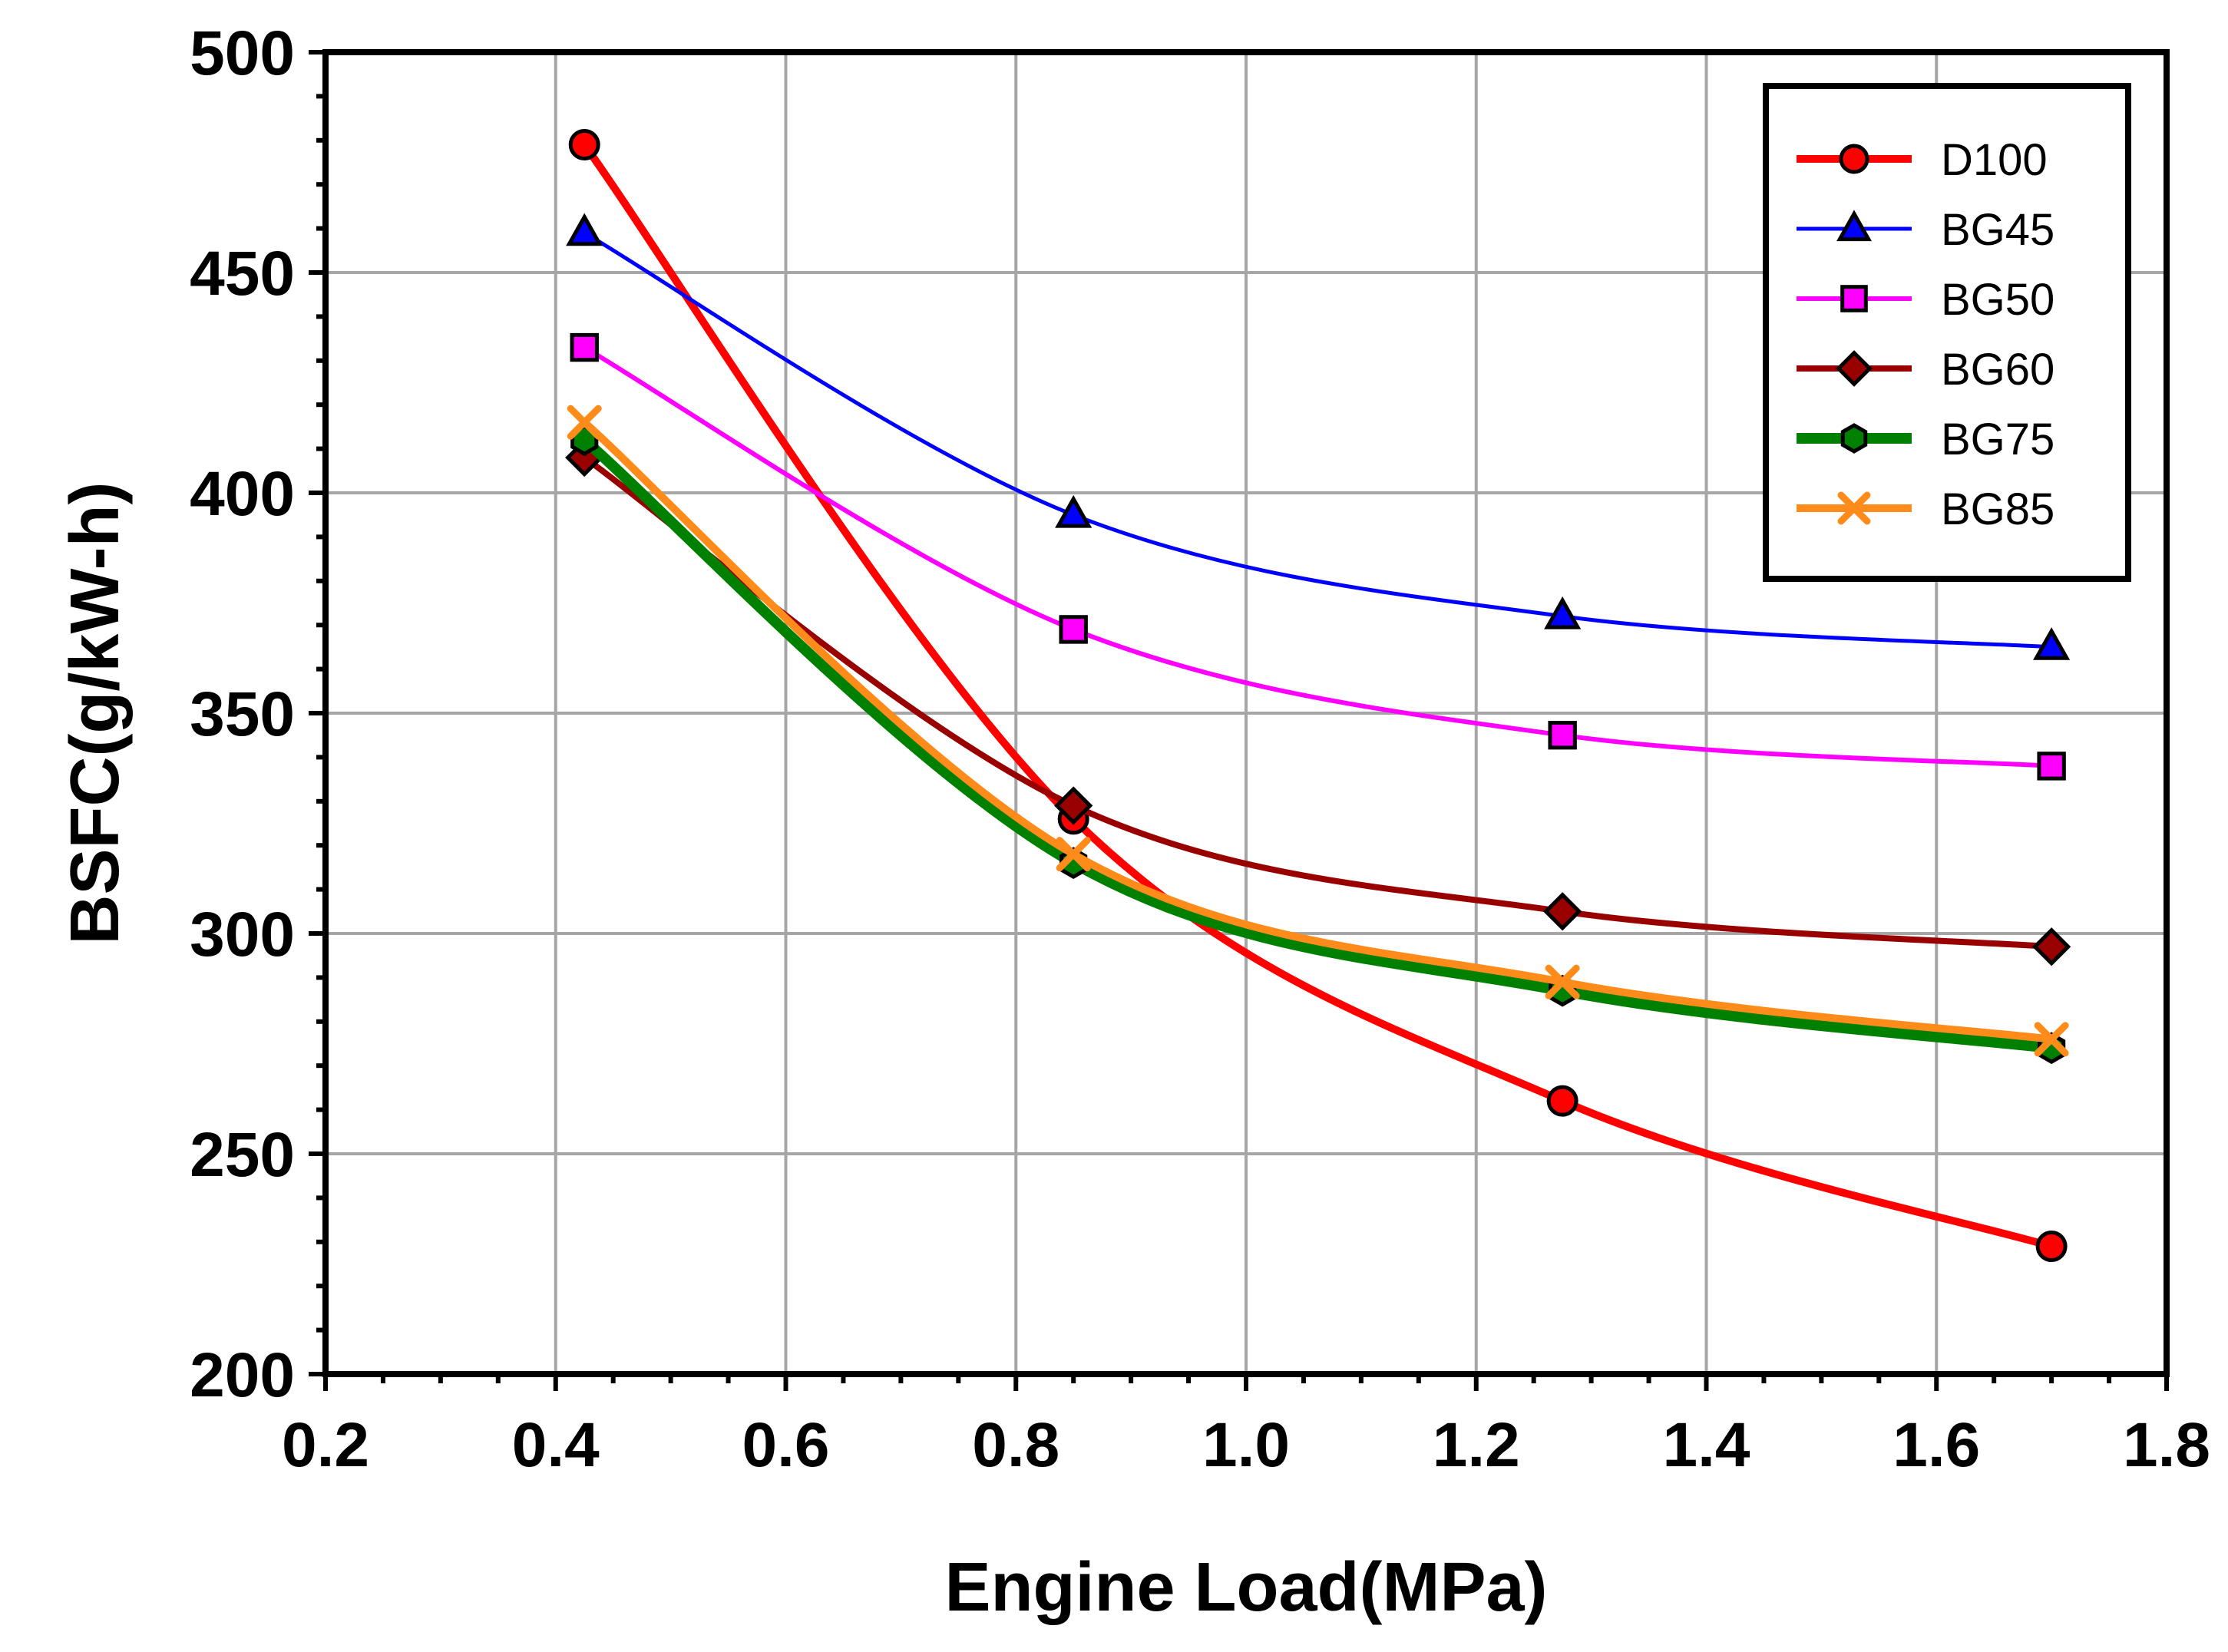 The width and height of the screenshot is (2228, 1652). I want to click on legend-item-bg50: BG50, so click(1925, 300).